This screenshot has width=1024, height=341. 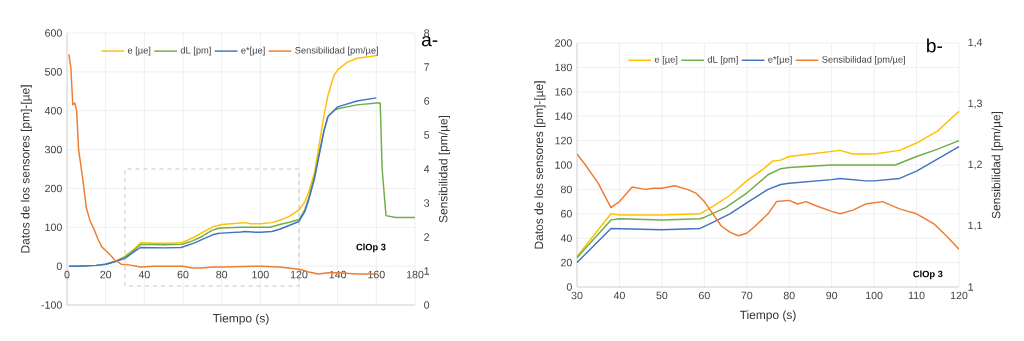 I want to click on y-tick-label: 20, so click(x=566, y=262).